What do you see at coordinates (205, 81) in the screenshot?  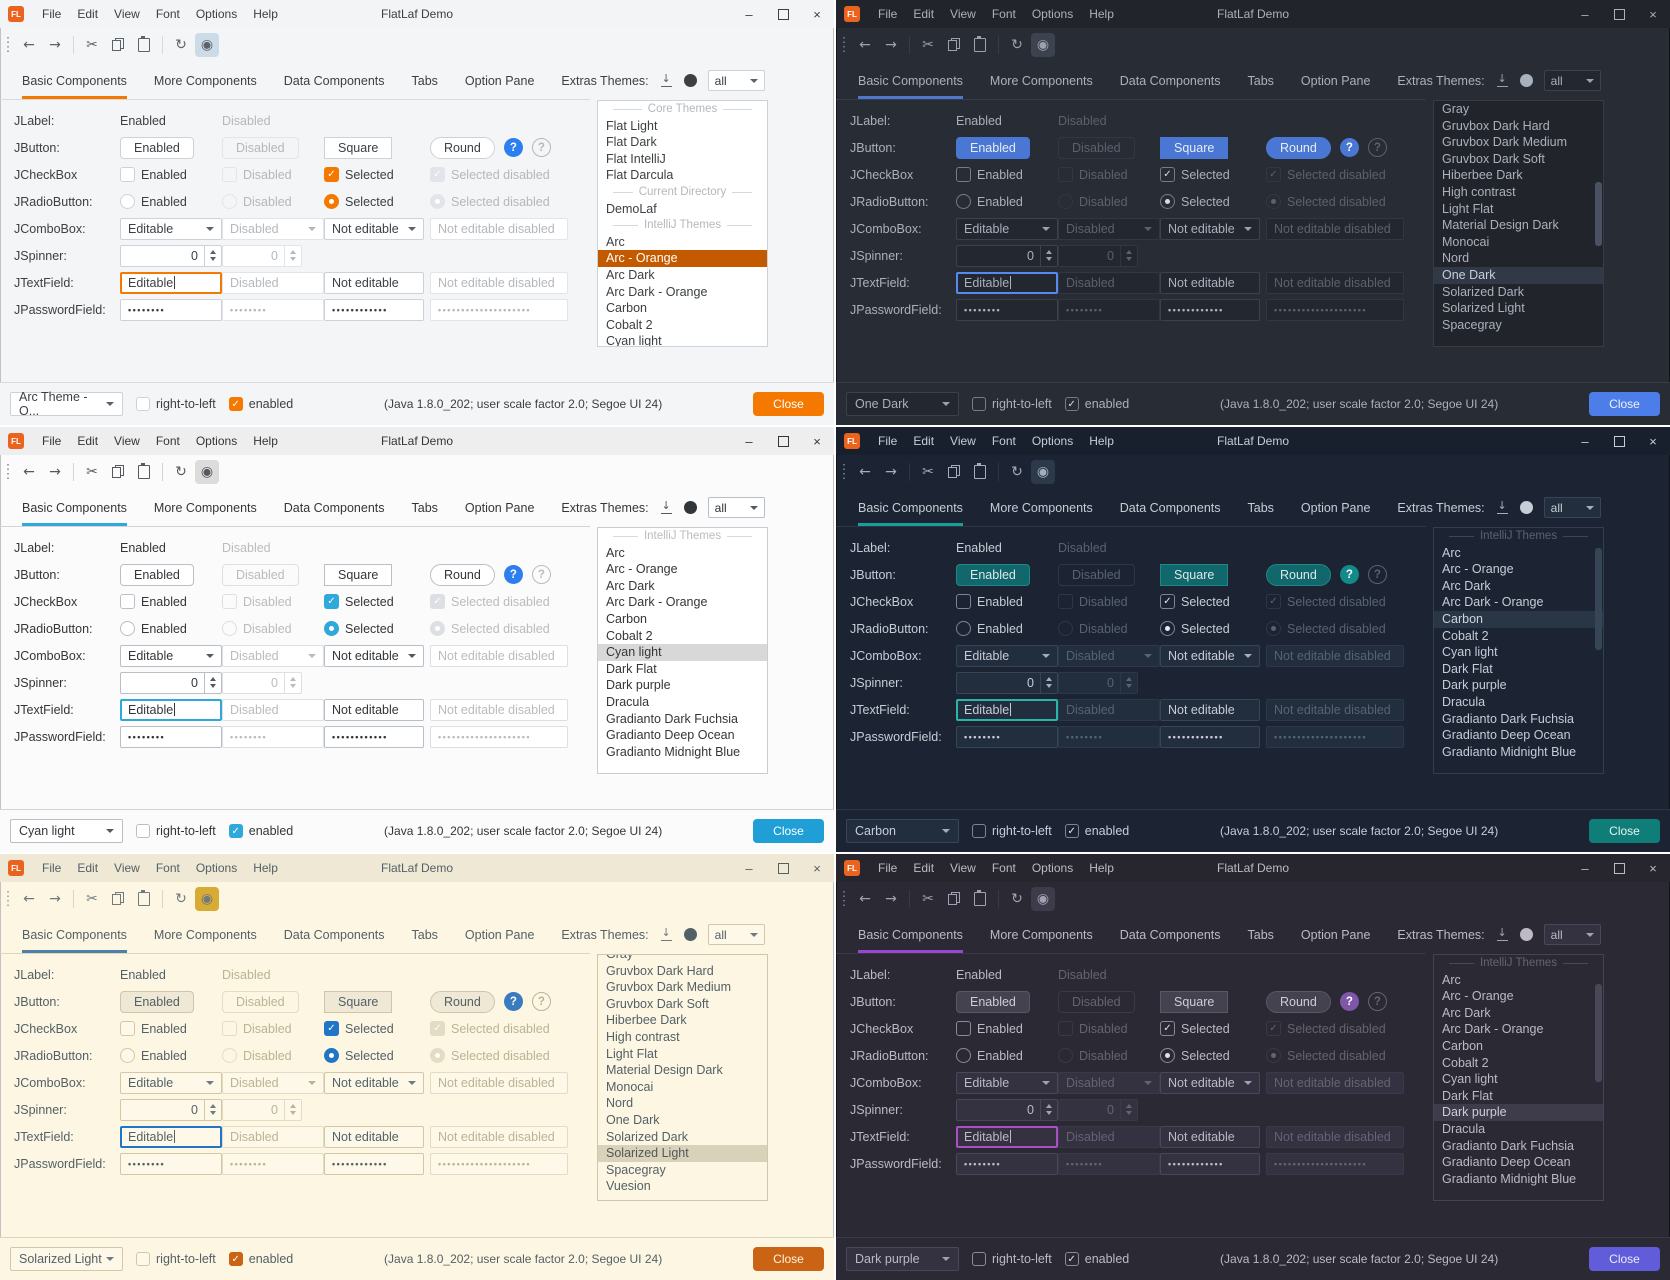 I see `tab-more-components: More Components` at bounding box center [205, 81].